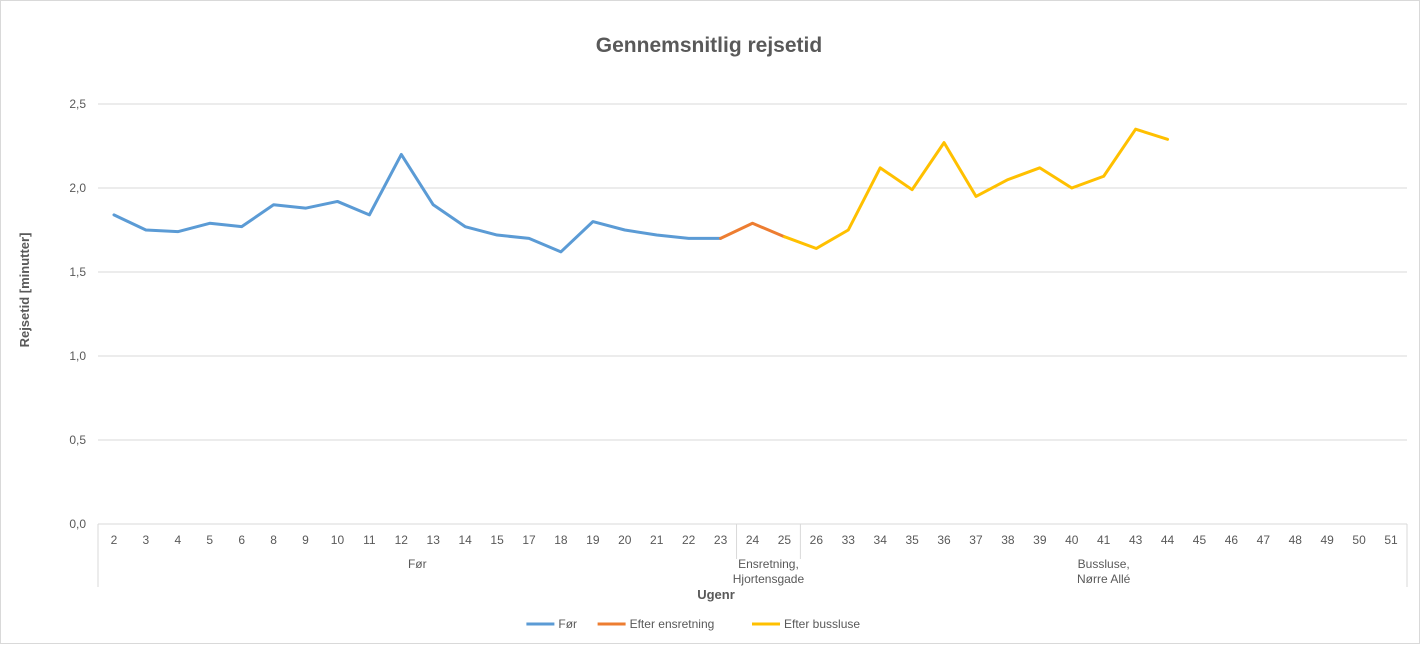 This screenshot has height=648, width=1420. Describe the element at coordinates (402, 540) in the screenshot. I see `x-tick-label: 12` at that location.